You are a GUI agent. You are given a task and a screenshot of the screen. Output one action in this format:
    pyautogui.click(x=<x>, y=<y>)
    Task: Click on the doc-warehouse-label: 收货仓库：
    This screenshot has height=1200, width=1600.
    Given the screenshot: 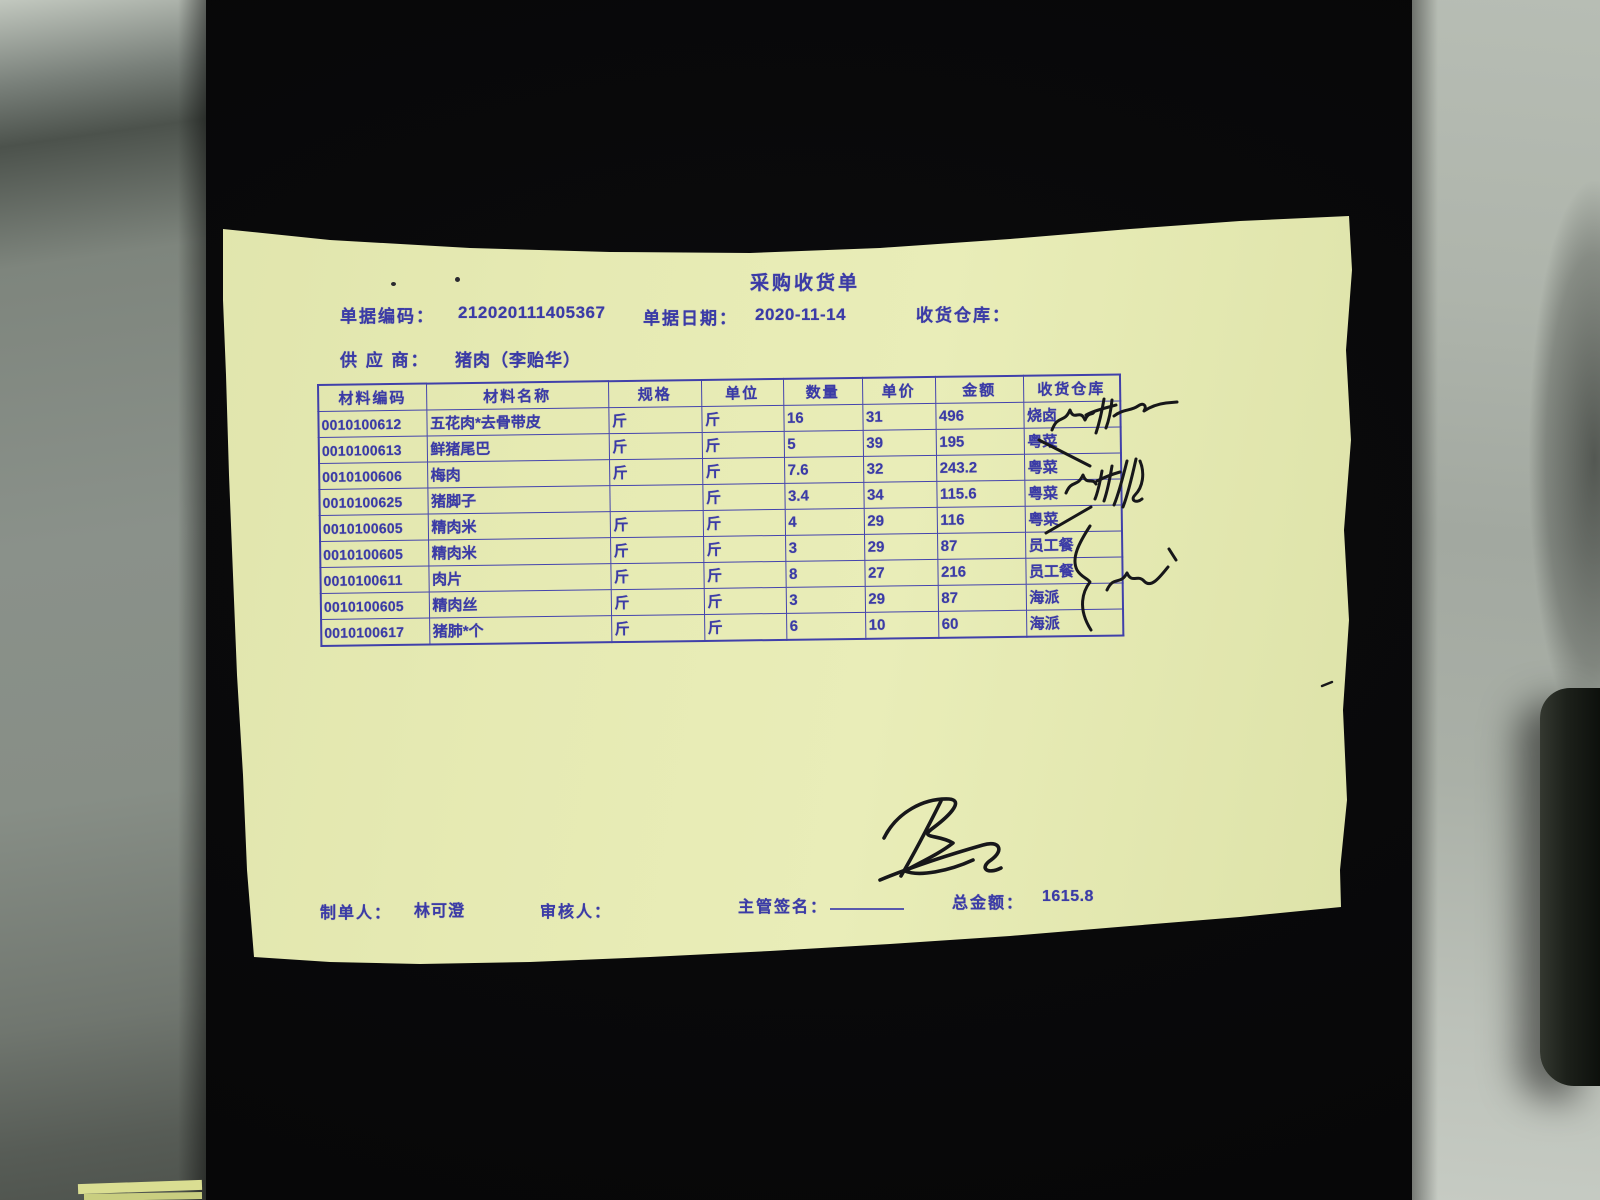 What is the action you would take?
    pyautogui.click(x=963, y=315)
    